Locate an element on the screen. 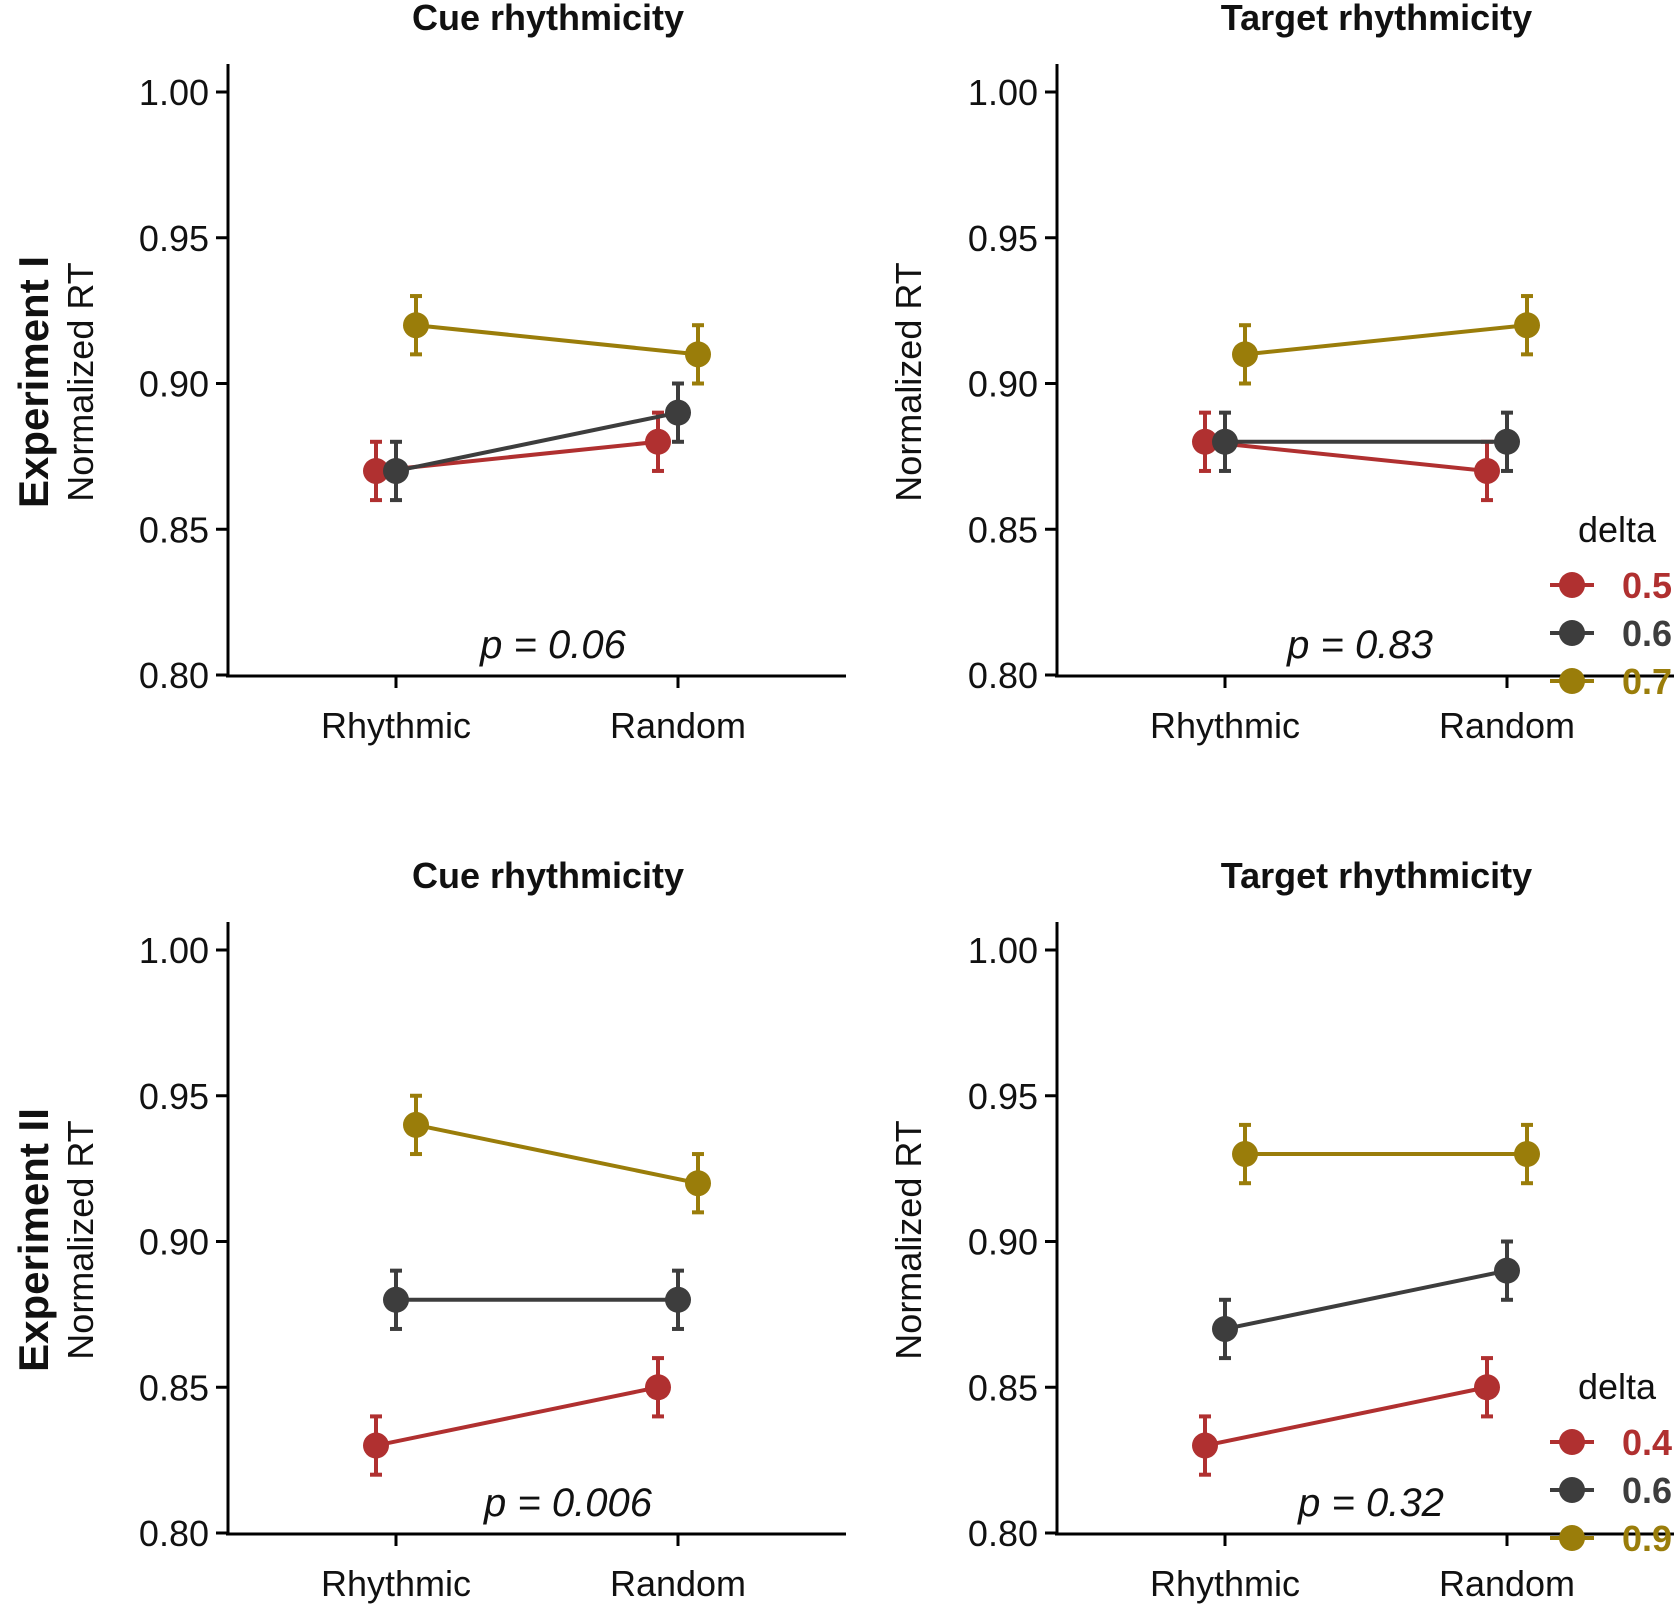 The width and height of the screenshot is (1678, 1619). legend-label-0.4: 0.4 is located at coordinates (1647, 1442).